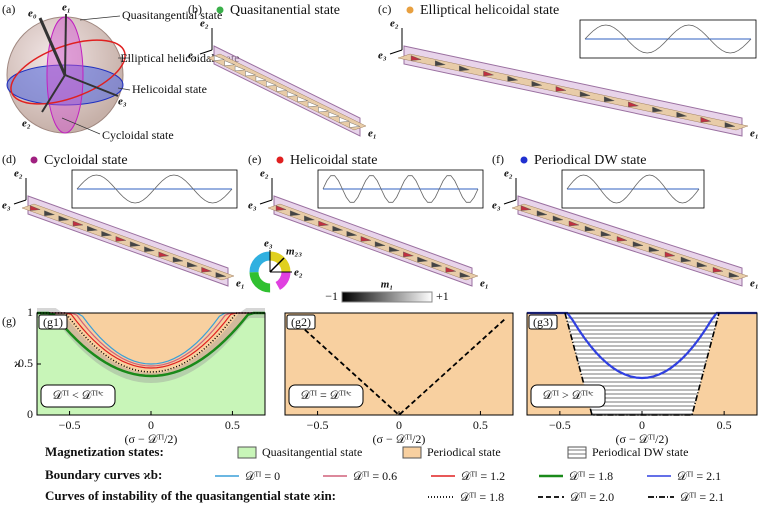  I want to click on note-box, so click(78, 396).